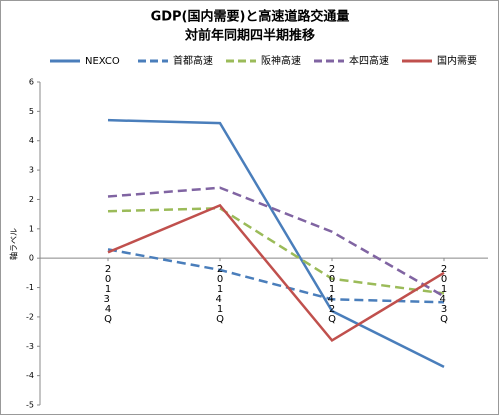  Describe the element at coordinates (250, 17) in the screenshot. I see `chart-title: GDP(国内需要)と高速道路交通量` at that location.